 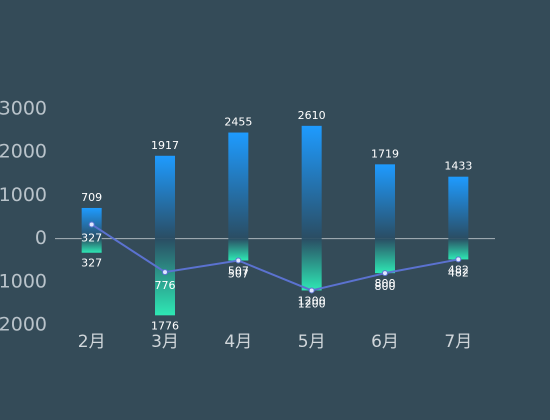 What do you see at coordinates (238, 342) in the screenshot?
I see `x-tick-label: 4月` at bounding box center [238, 342].